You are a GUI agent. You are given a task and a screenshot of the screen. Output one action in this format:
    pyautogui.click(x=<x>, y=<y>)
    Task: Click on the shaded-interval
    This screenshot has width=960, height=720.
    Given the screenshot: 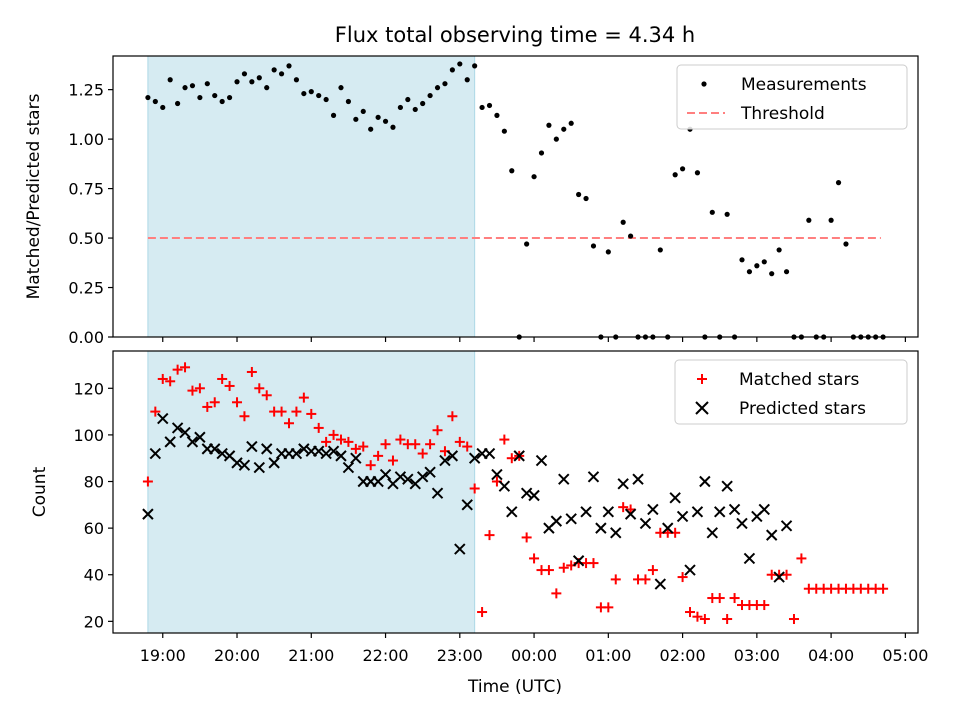 What is the action you would take?
    pyautogui.click(x=311, y=196)
    